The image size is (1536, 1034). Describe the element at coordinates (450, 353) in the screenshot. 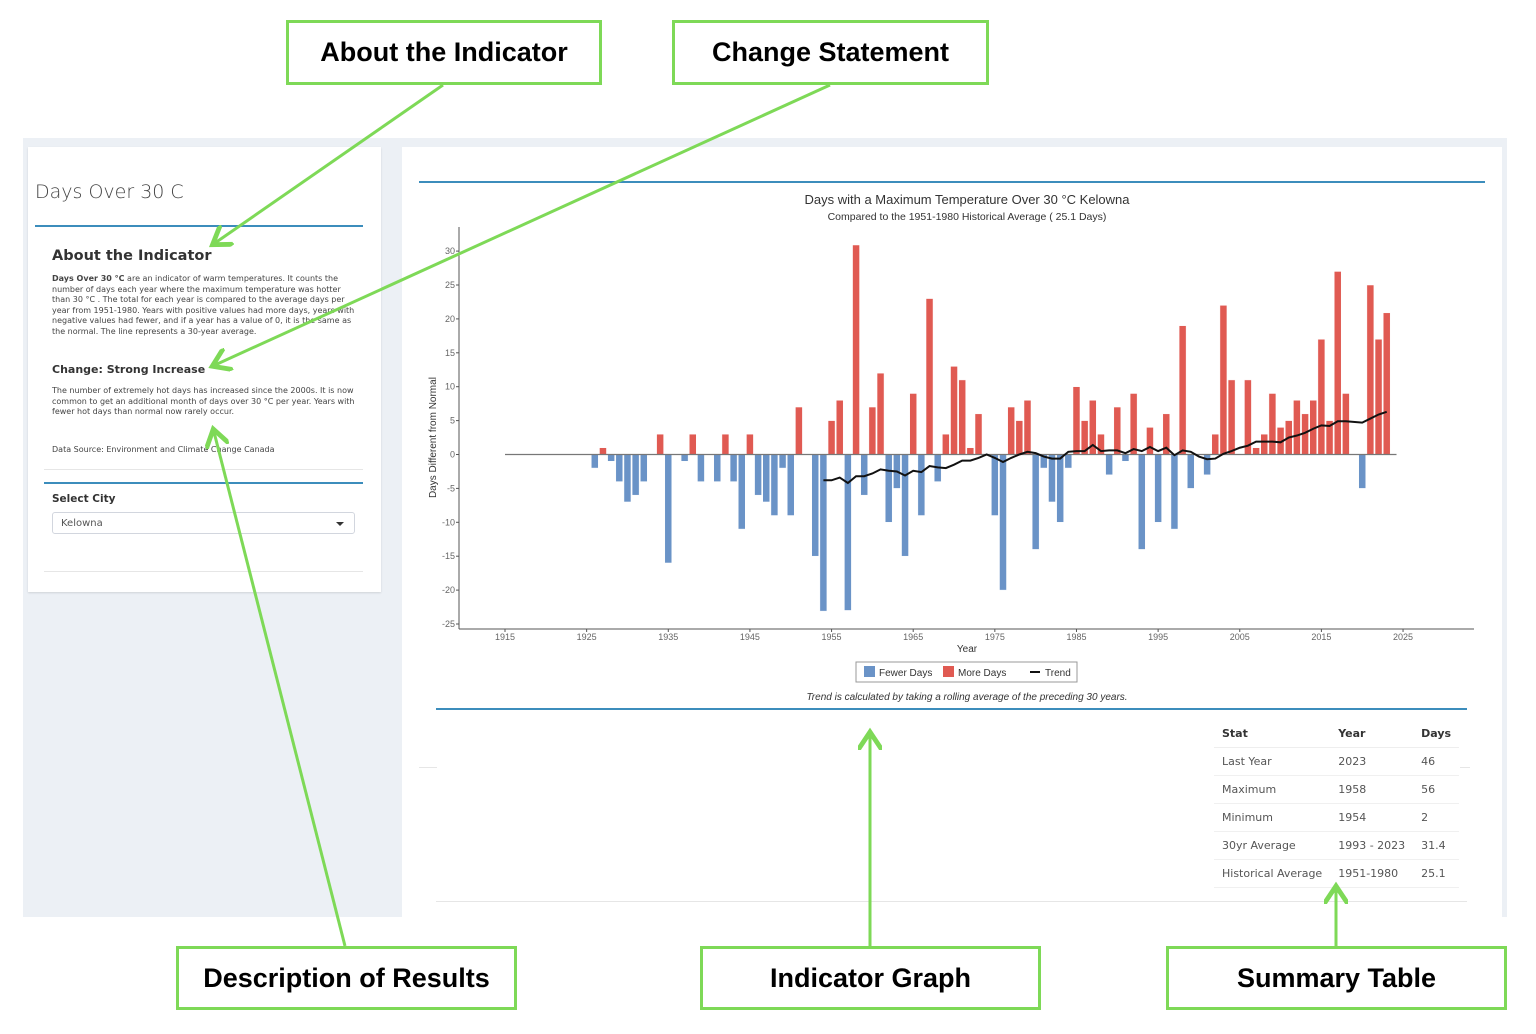

I see `y-tick-label: 15` at that location.